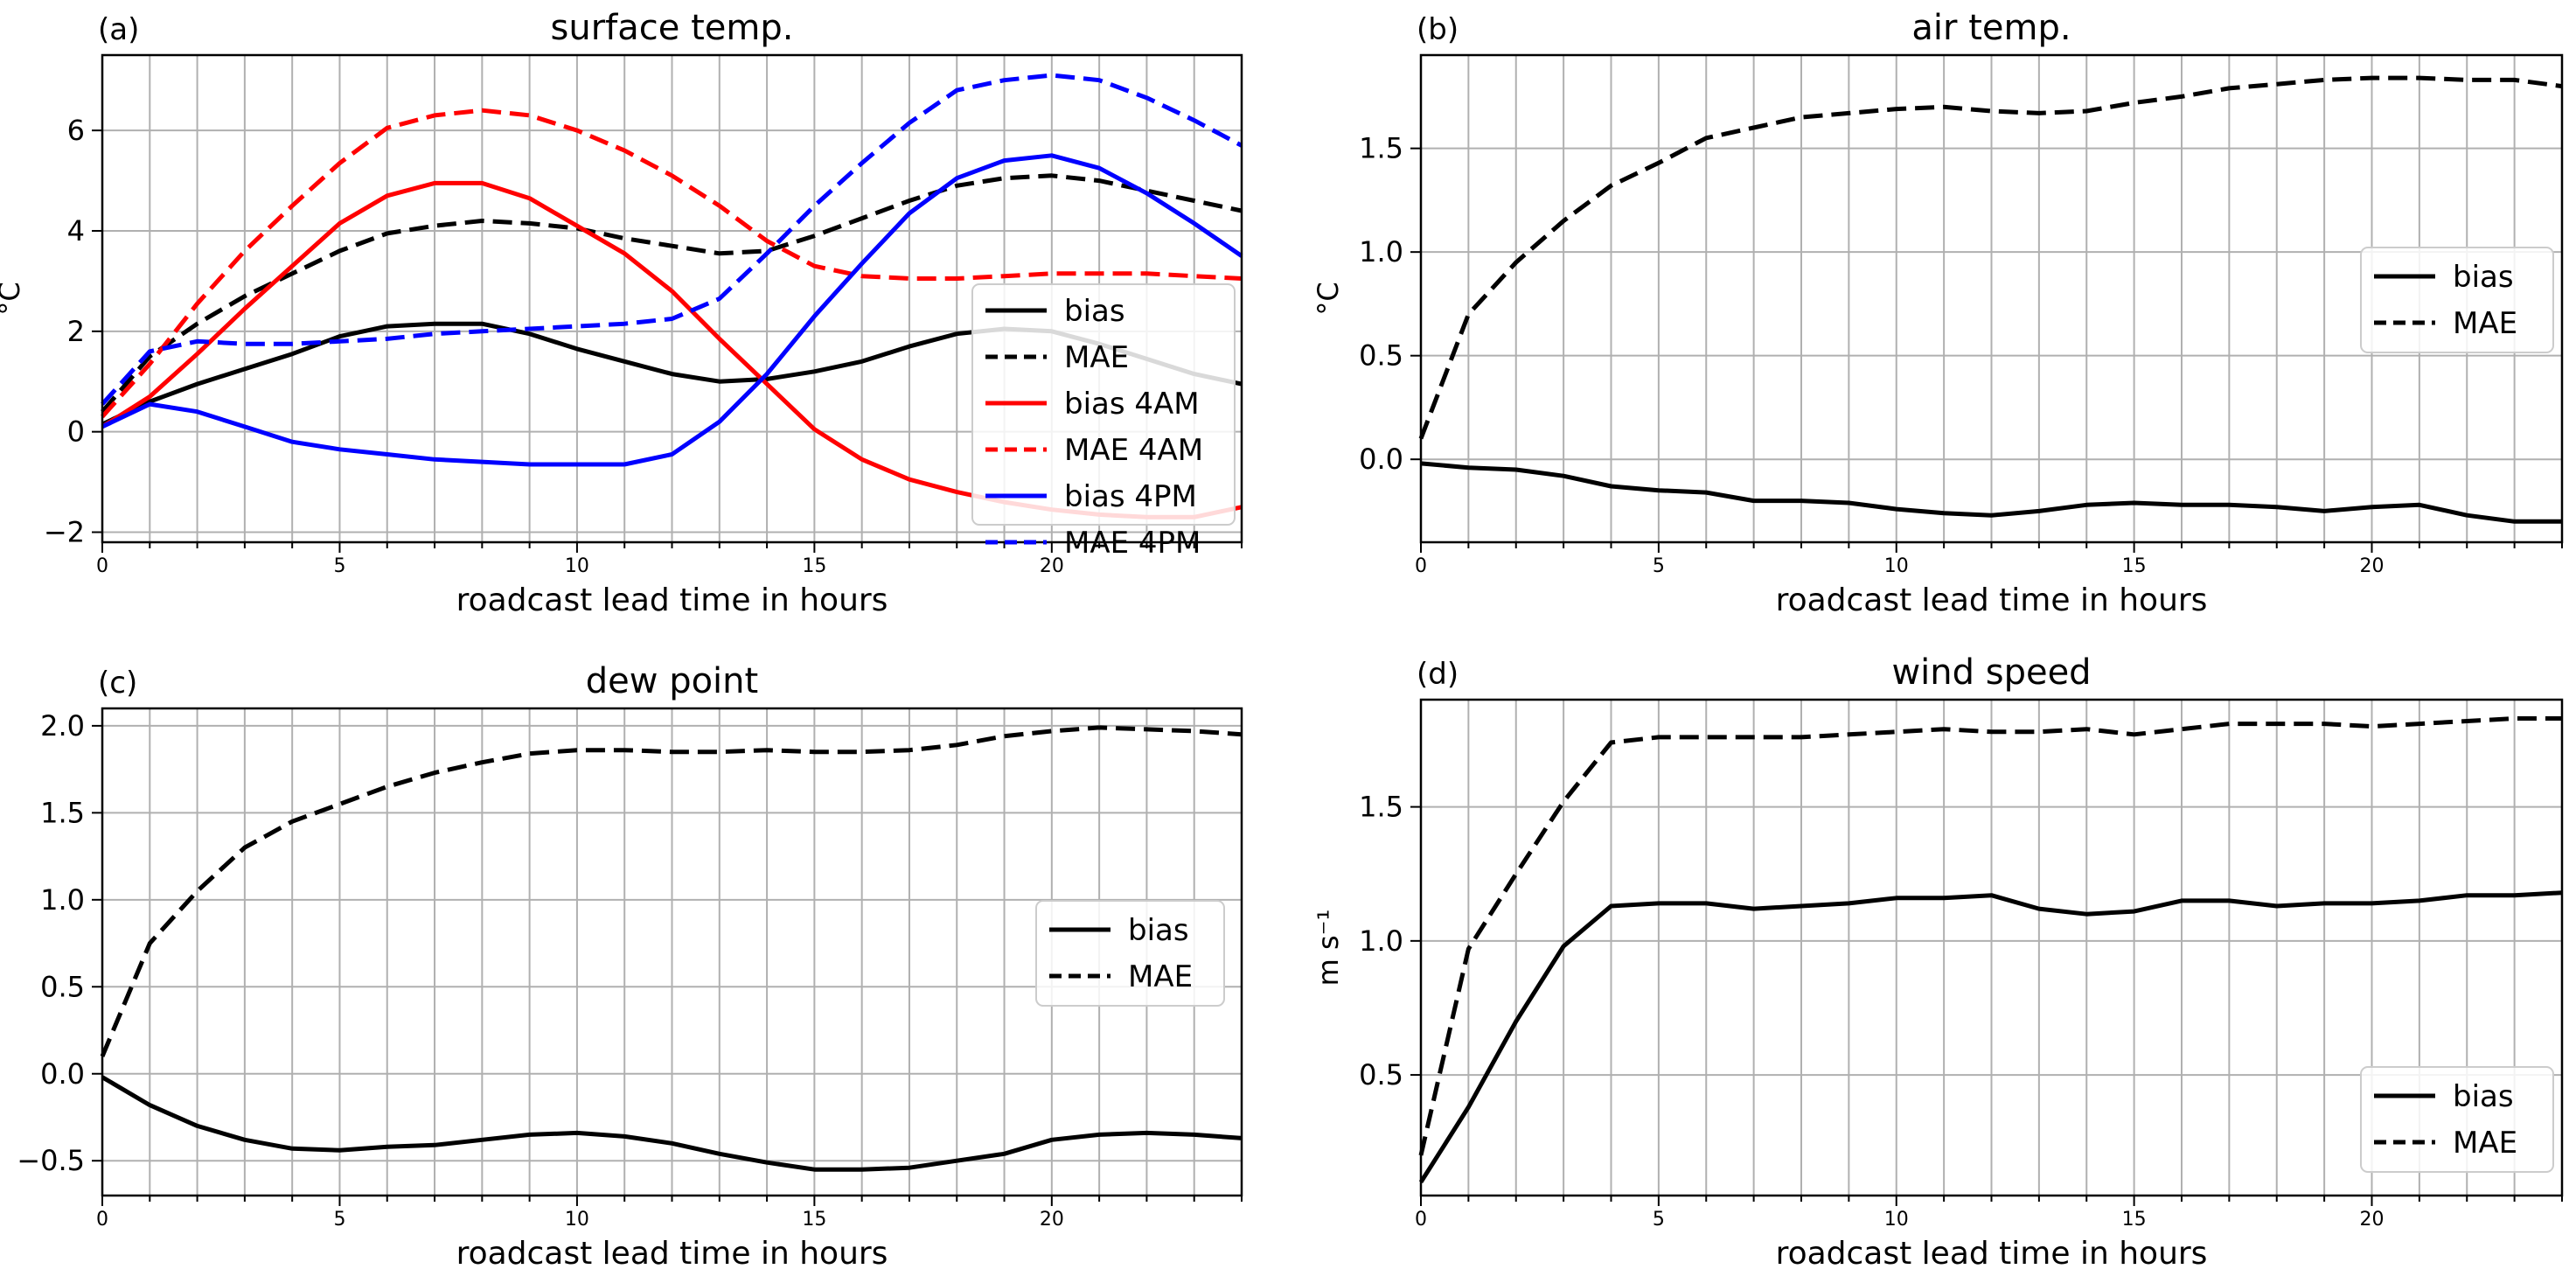 The width and height of the screenshot is (2576, 1283). I want to click on chart-title: surface temp., so click(672, 28).